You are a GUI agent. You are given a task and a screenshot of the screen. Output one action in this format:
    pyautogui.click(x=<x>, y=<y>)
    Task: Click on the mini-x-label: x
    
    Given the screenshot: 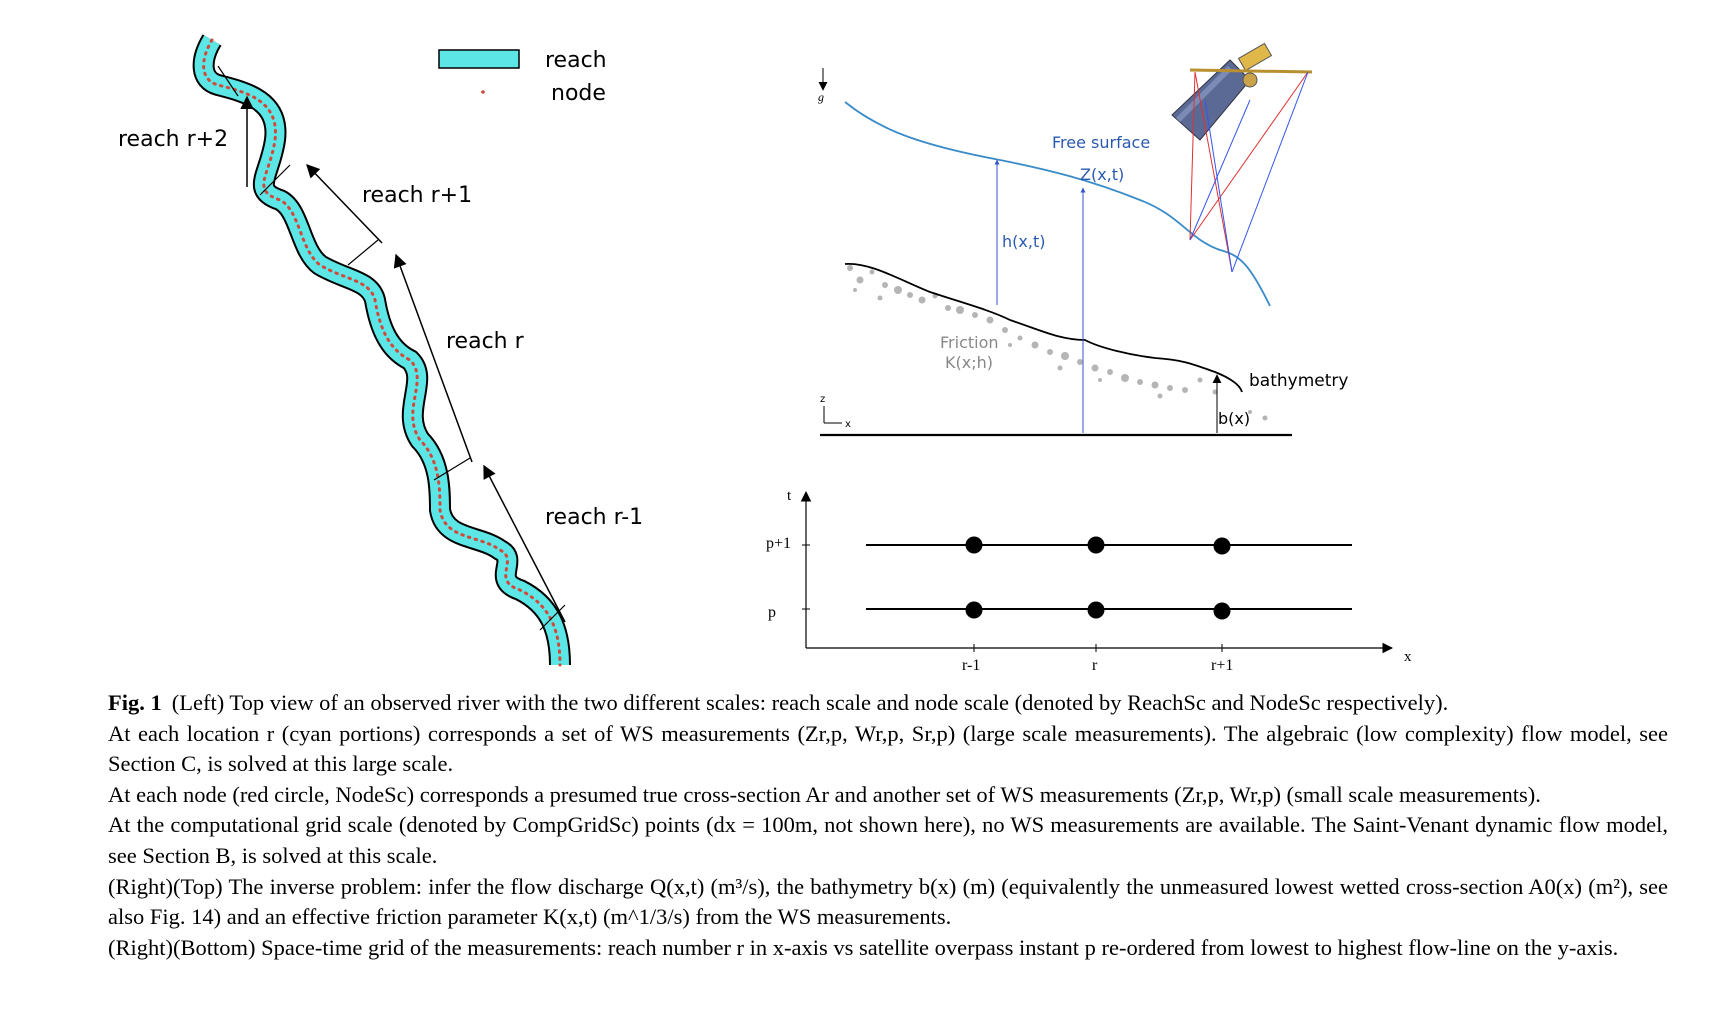 What is the action you would take?
    pyautogui.click(x=848, y=424)
    